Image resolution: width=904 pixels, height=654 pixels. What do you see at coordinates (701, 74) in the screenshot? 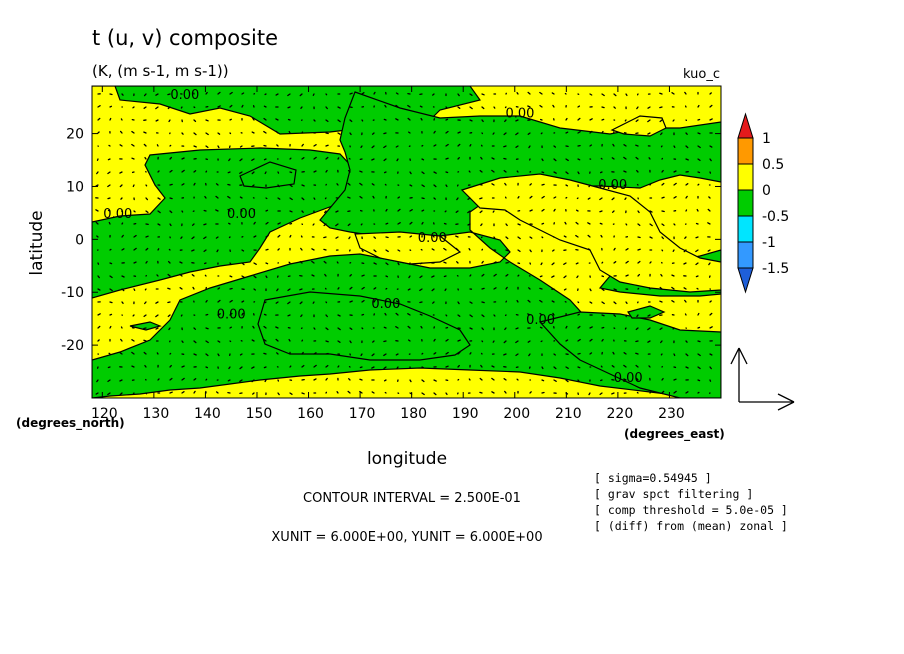
I see `case-label: kuo_c` at bounding box center [701, 74].